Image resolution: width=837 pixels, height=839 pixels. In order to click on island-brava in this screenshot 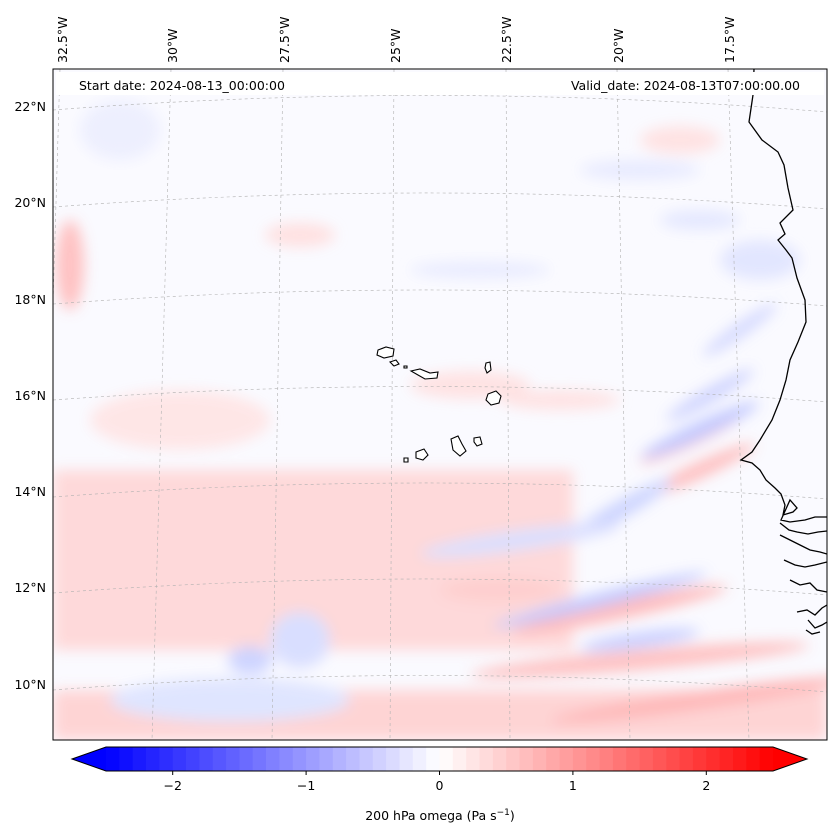, I will do `click(406, 460)`.